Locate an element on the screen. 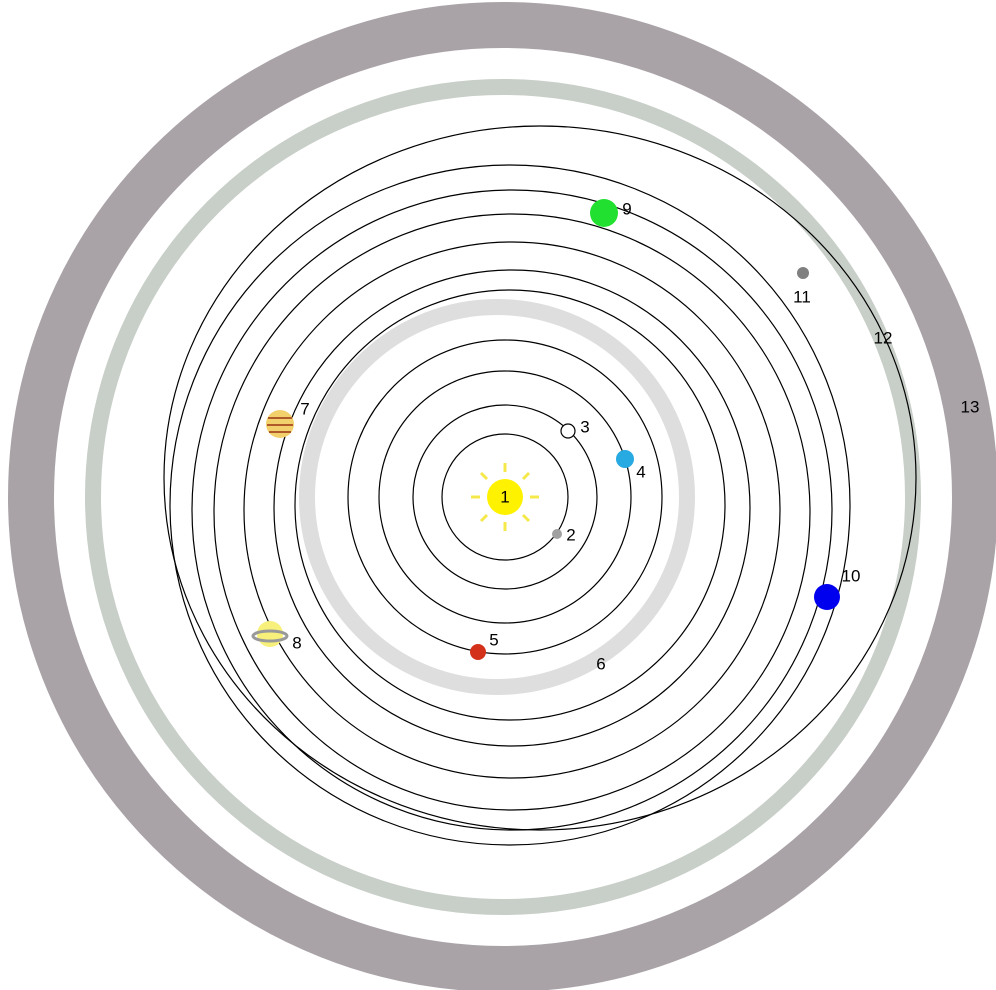 The image size is (996, 990). venus is located at coordinates (568, 431).